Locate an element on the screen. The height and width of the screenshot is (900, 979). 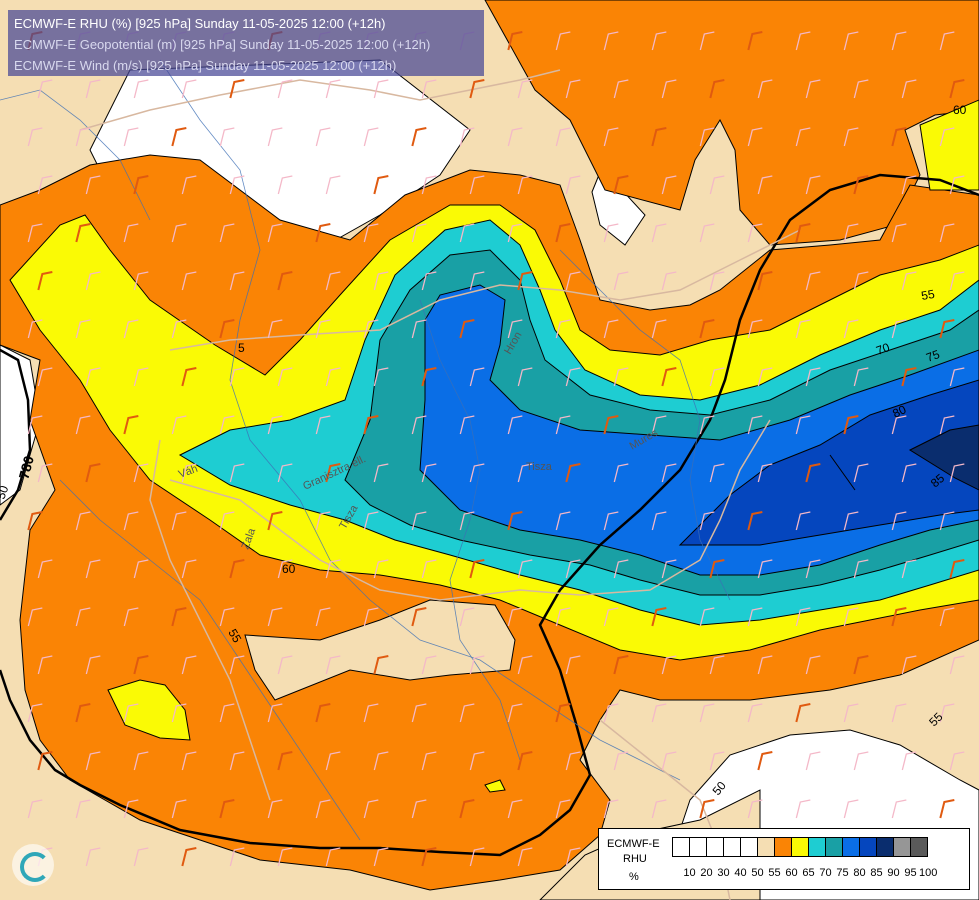
legend-ticks: 10 20 30 40 50 55 60 65 70 75 80 85 90 95 100 is located at coordinates (809, 873).